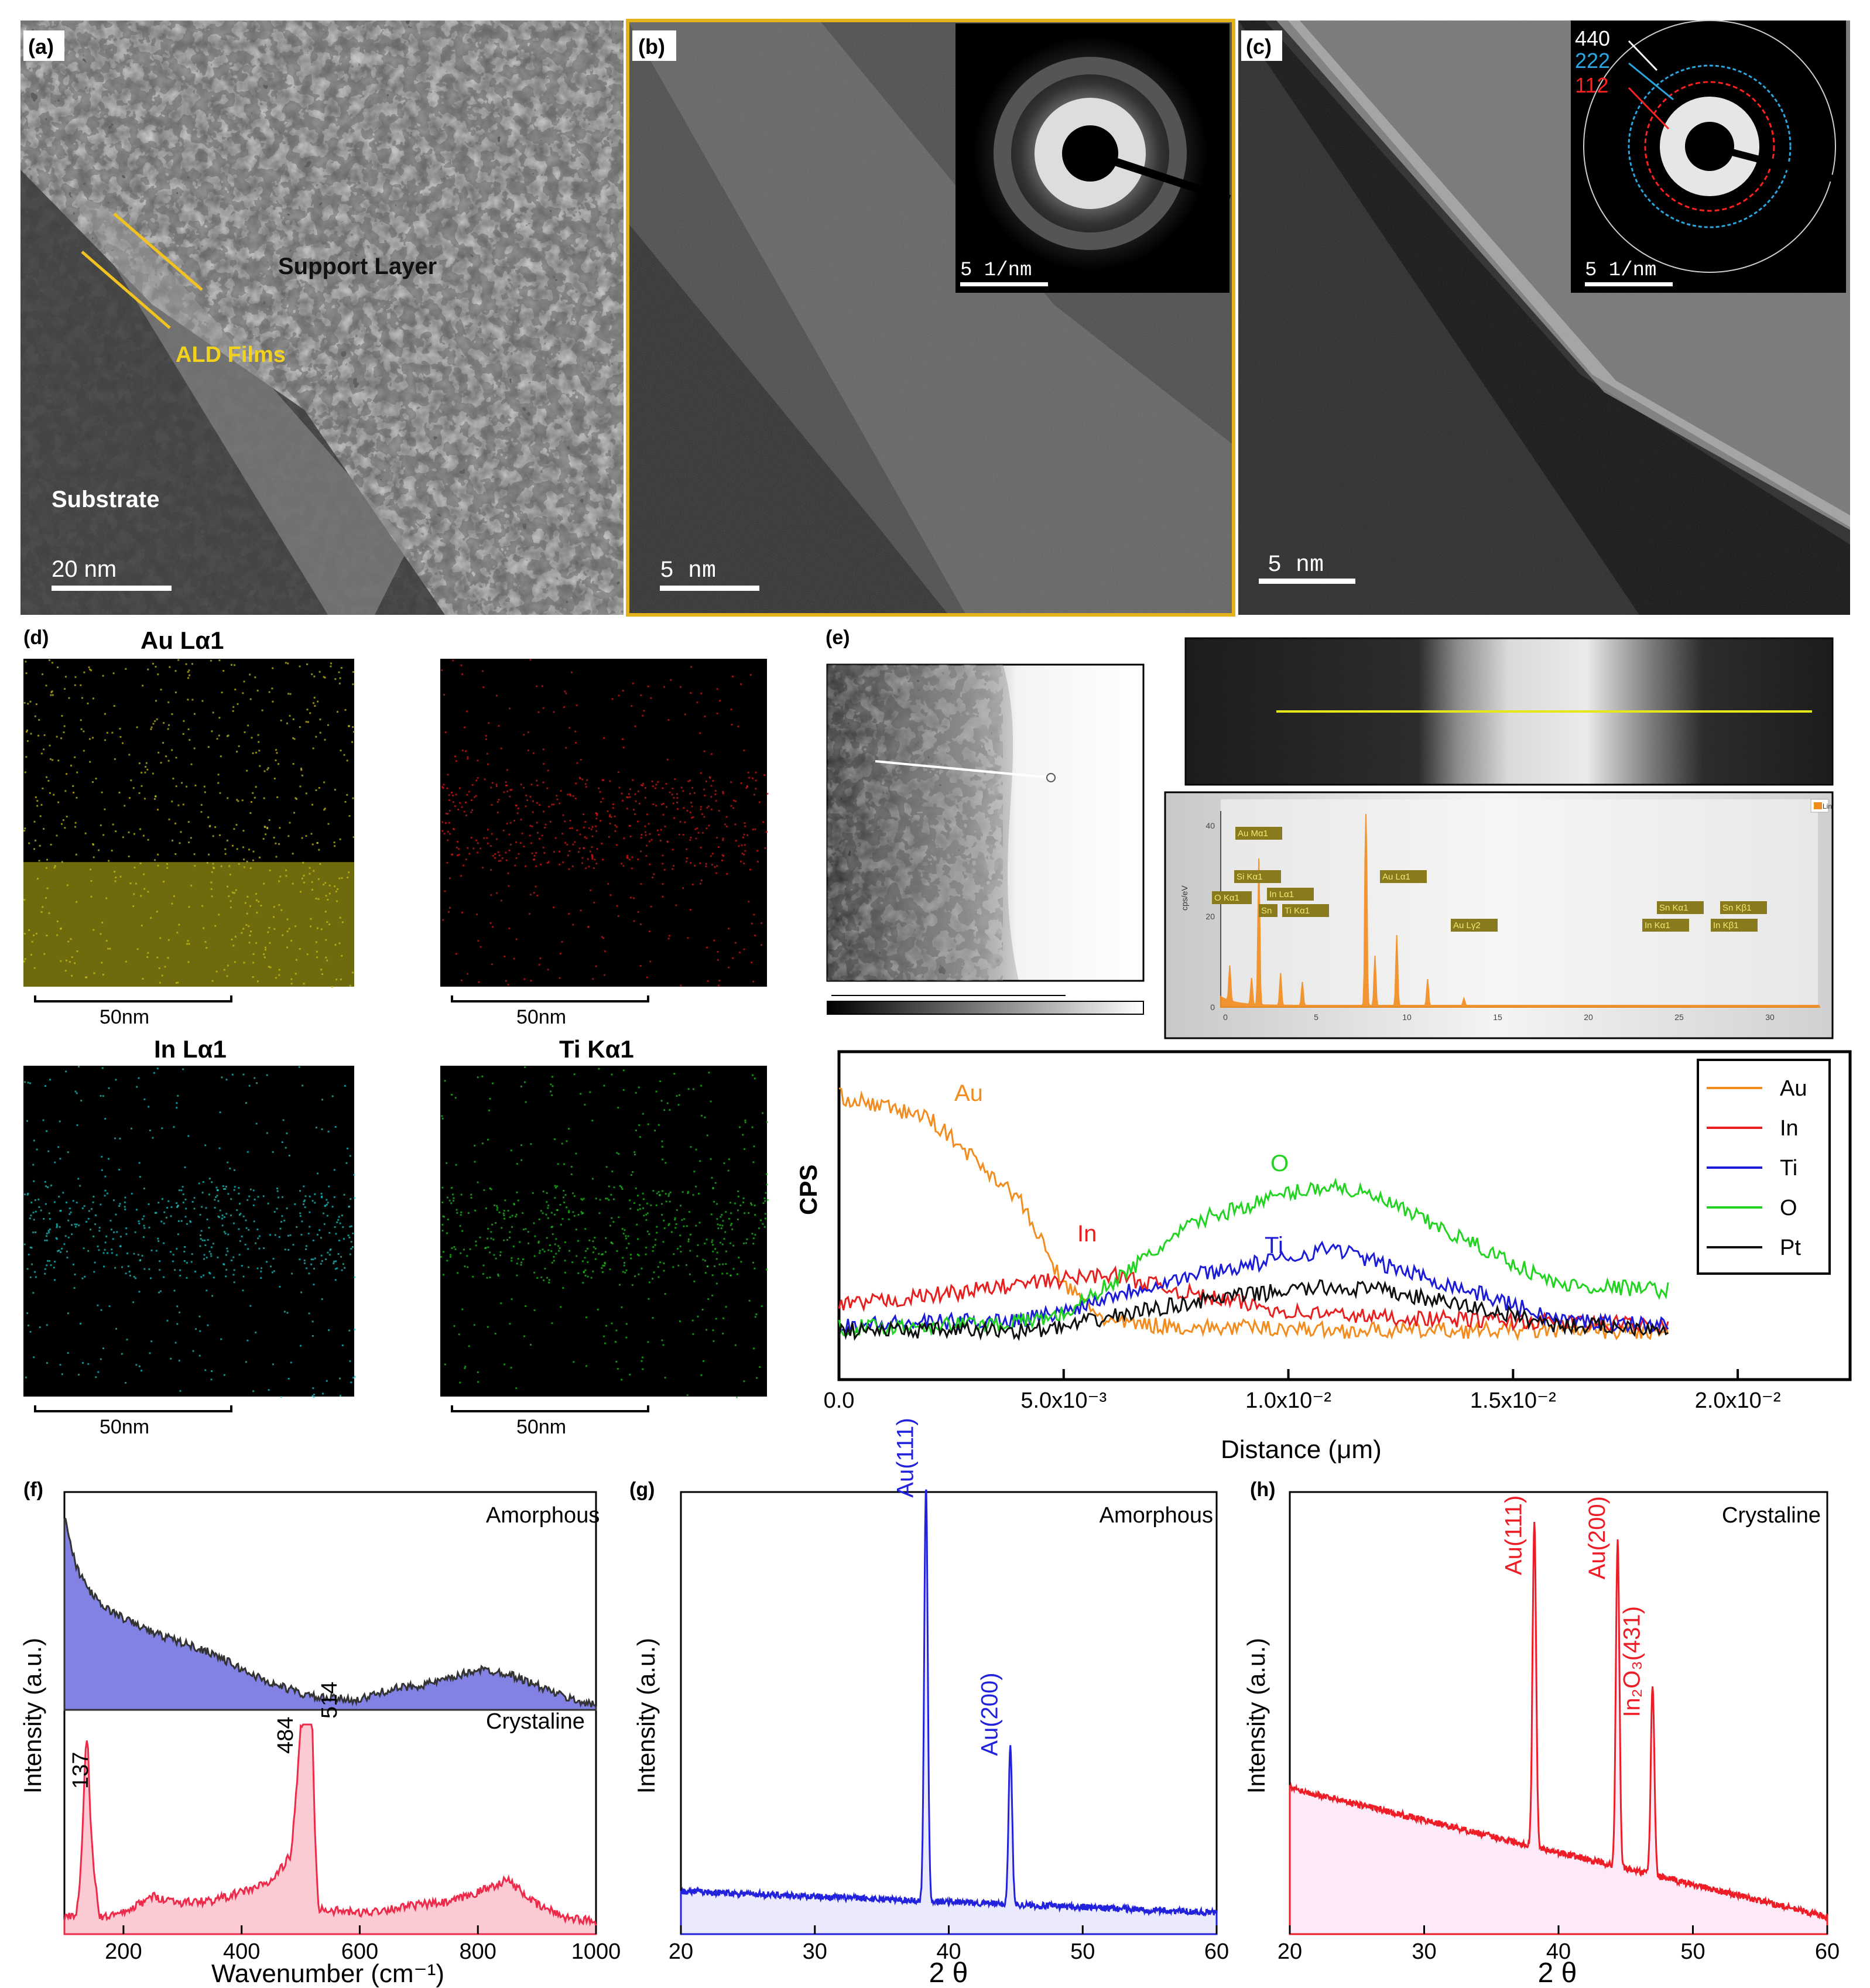  I want to click on panel-b: (b) 5 1/nm 5 nm, so click(930, 318).